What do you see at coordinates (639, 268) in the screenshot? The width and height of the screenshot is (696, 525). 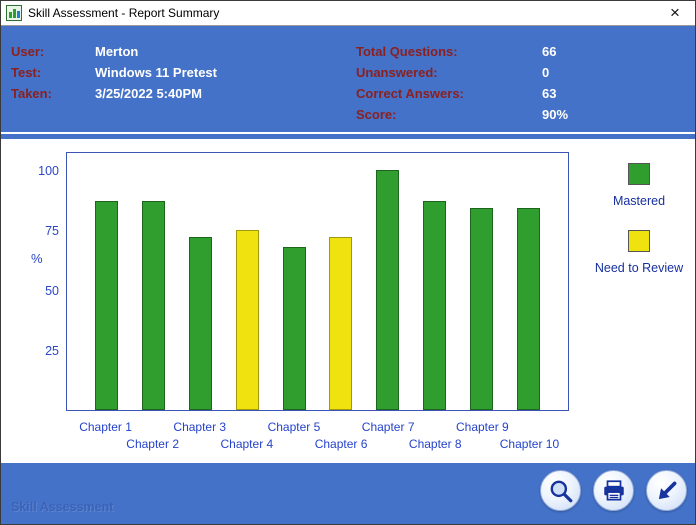 I see `legend-label: Need to Review` at bounding box center [639, 268].